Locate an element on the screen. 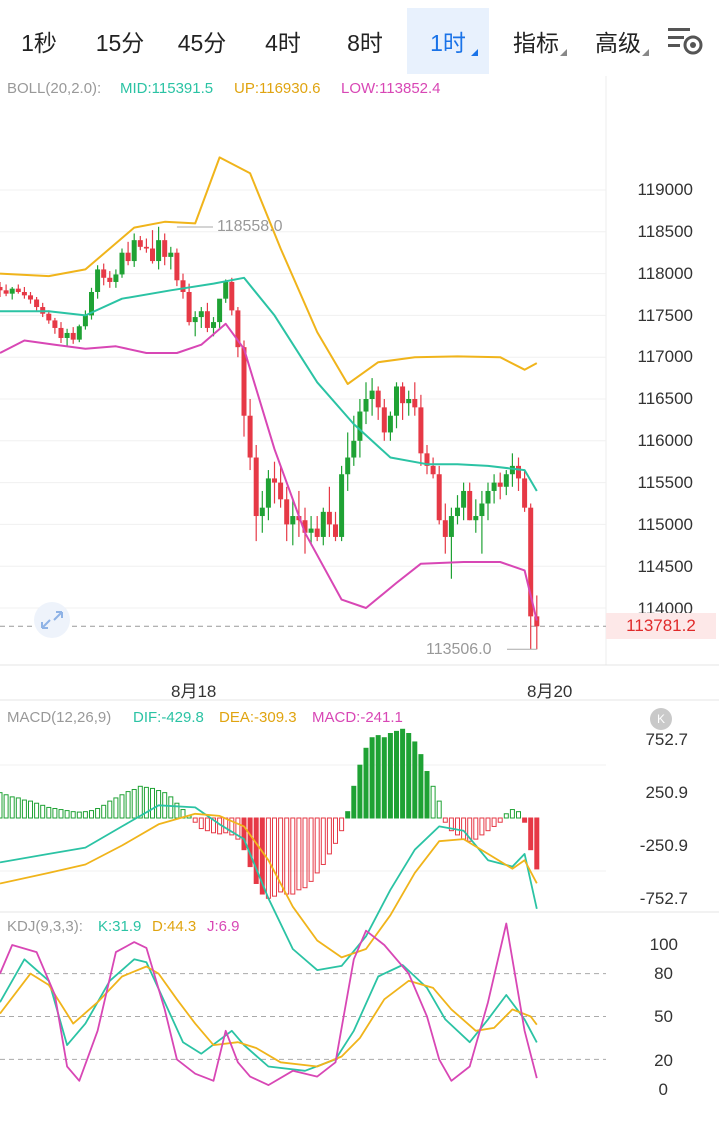 Image resolution: width=719 pixels, height=1125 pixels. tab-15m: 15分 is located at coordinates (120, 43).